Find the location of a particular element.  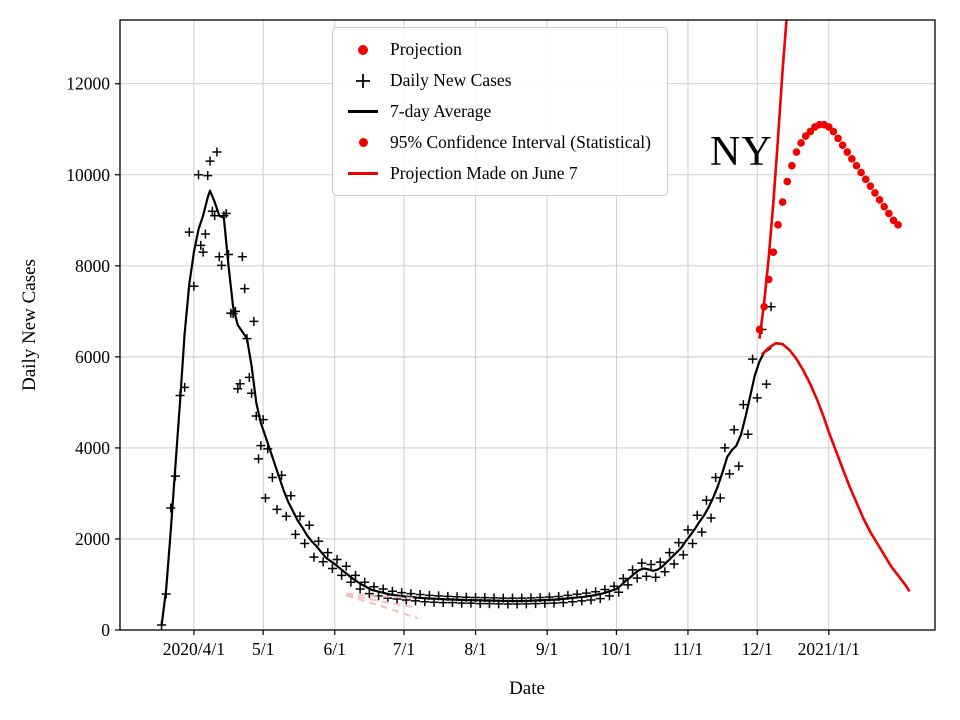

legend-item-daily-new-cases: Daily New Cases is located at coordinates (497, 80).